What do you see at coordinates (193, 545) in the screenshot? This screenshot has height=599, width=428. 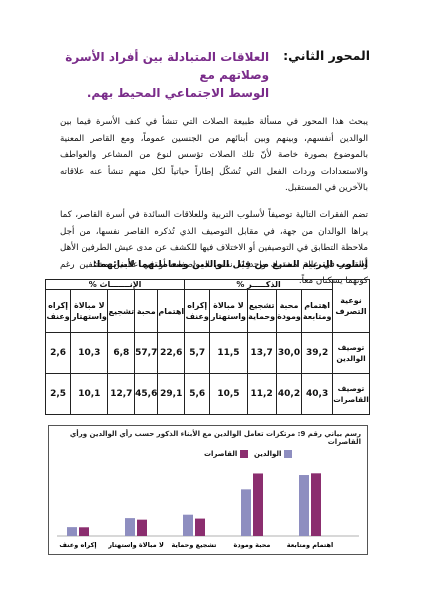 I see `category-label: تشجيع وحماية` at bounding box center [193, 545].